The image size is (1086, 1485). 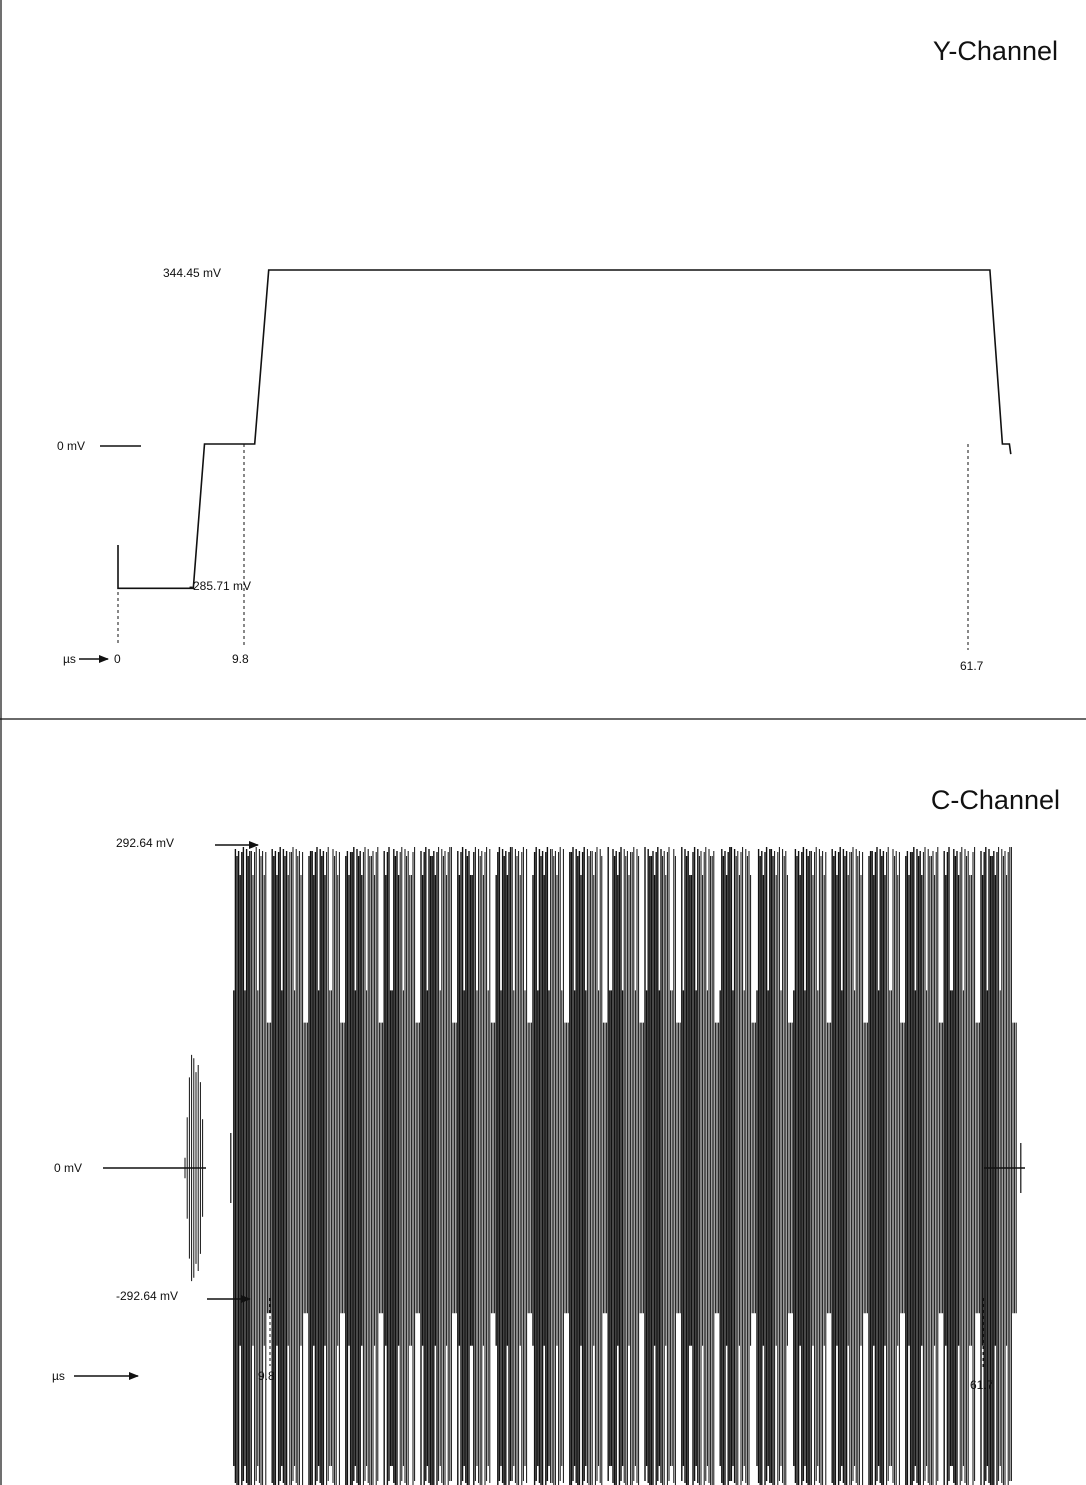 I want to click on y-time-61-7: 61.7, so click(x=972, y=666).